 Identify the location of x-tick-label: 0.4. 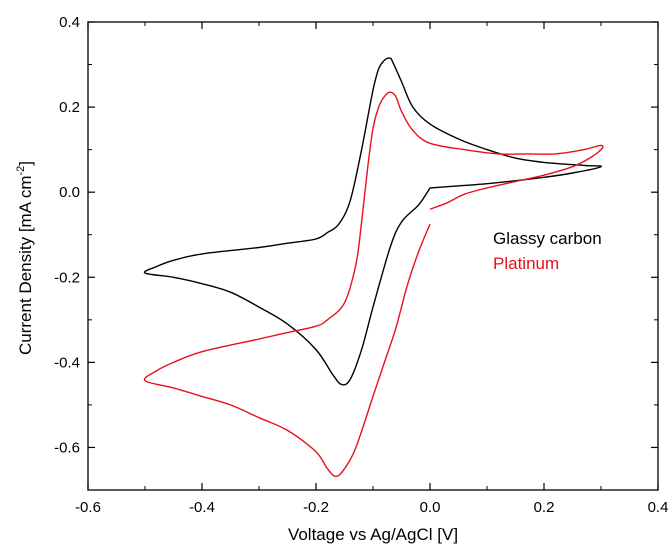
(658, 507).